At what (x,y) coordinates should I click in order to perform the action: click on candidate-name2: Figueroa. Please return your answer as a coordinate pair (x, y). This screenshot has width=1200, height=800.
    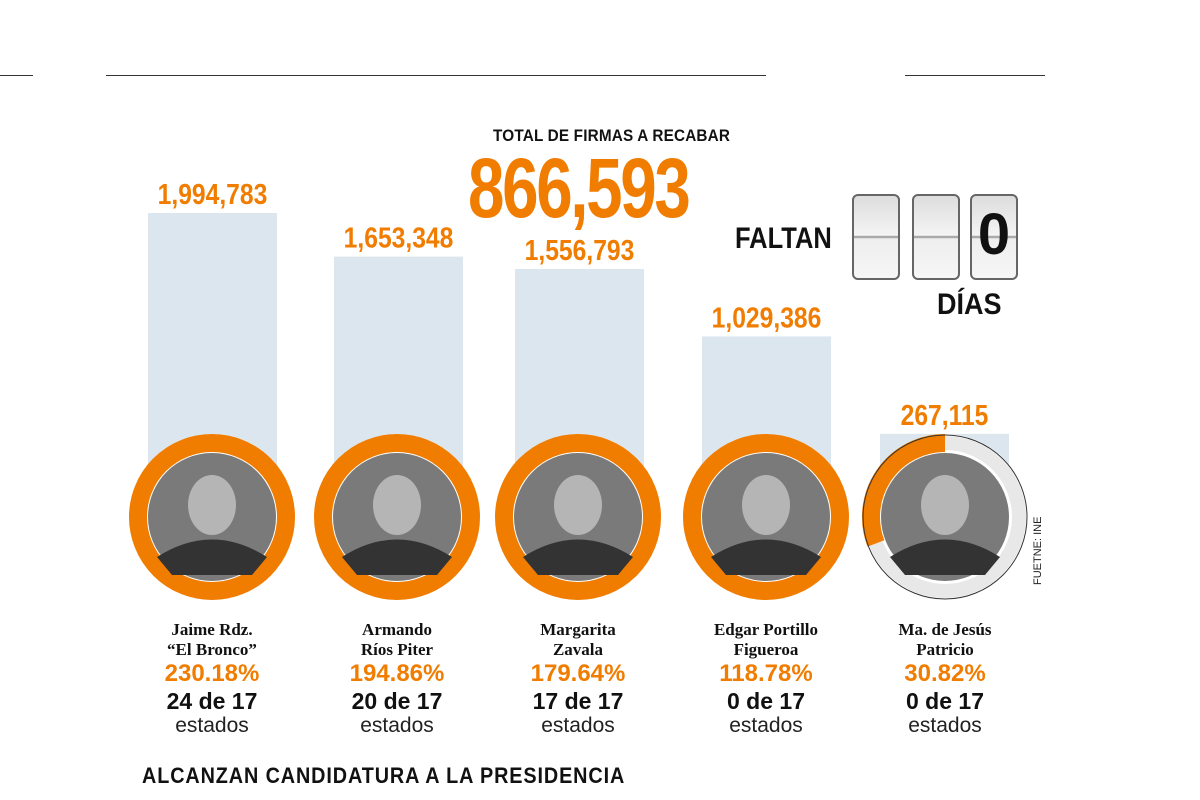
    Looking at the image, I should click on (766, 649).